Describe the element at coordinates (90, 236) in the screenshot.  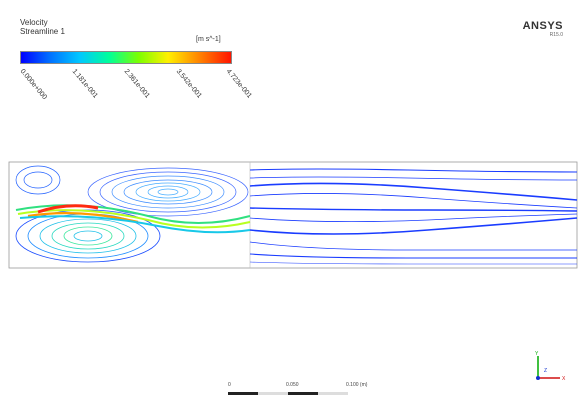
I see `lower-vortex-core` at that location.